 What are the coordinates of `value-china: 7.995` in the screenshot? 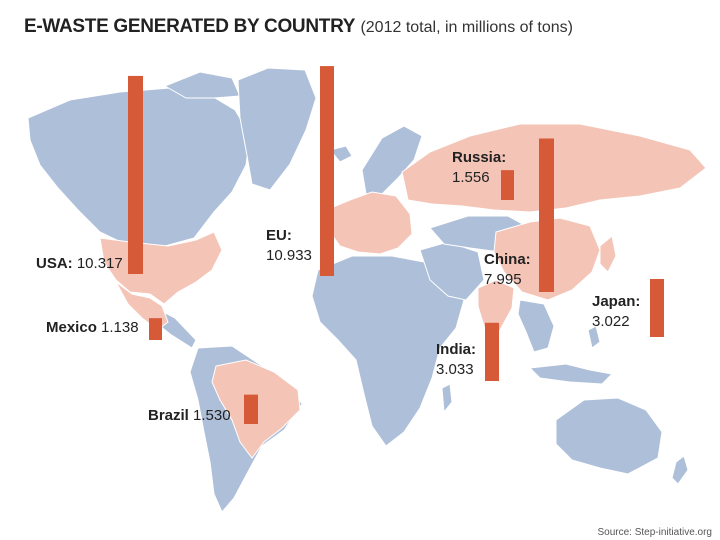 It's located at (503, 279).